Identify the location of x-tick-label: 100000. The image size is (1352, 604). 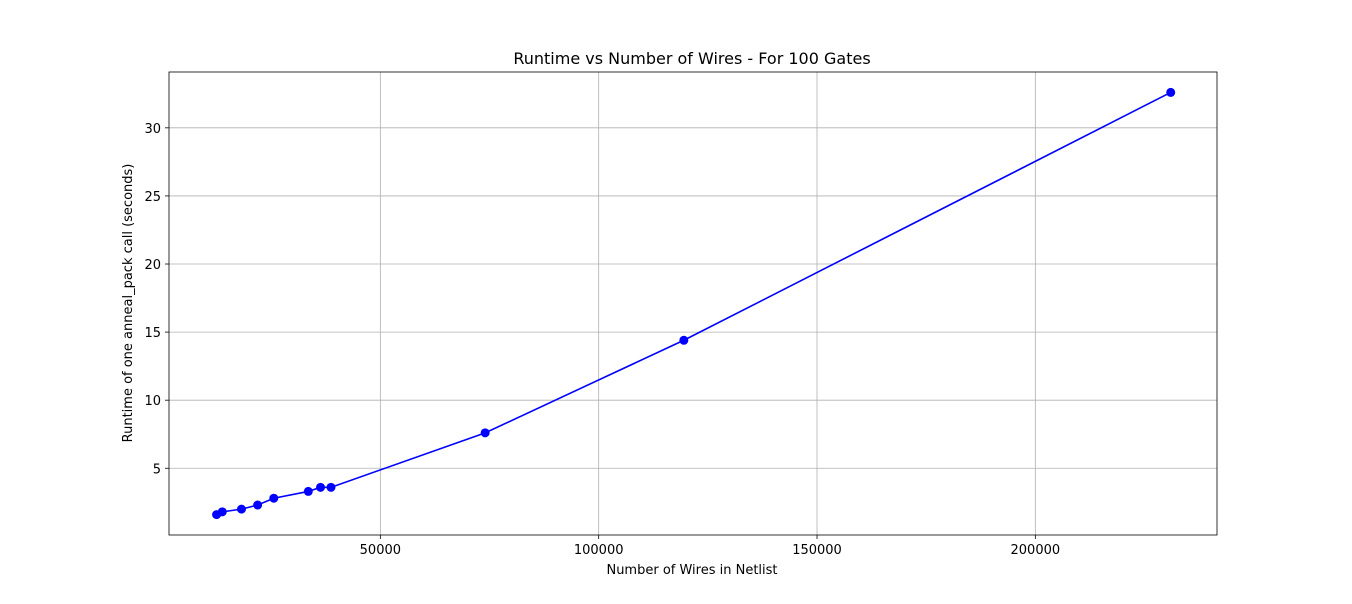
(599, 550).